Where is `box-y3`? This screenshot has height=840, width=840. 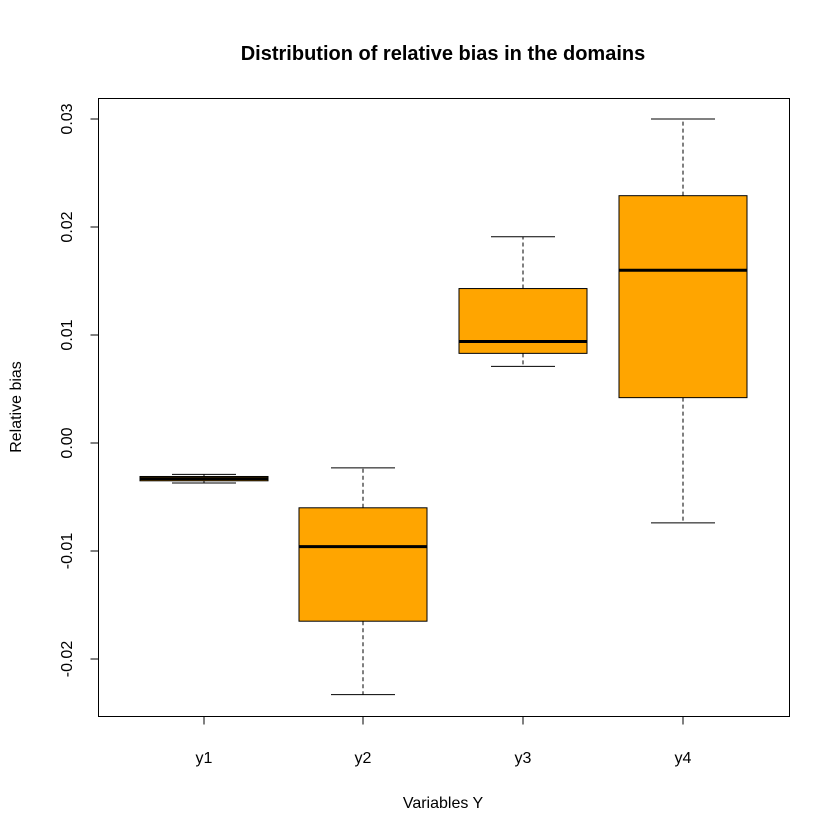
box-y3 is located at coordinates (523, 301).